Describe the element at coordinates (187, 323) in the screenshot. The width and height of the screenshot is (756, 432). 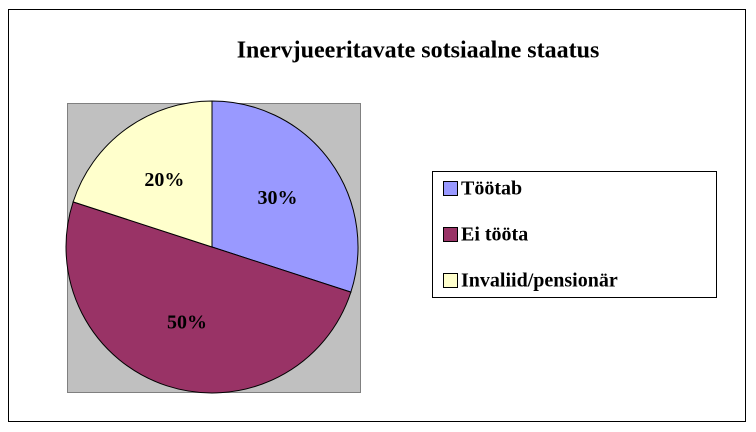
I see `data-label: 50%` at that location.